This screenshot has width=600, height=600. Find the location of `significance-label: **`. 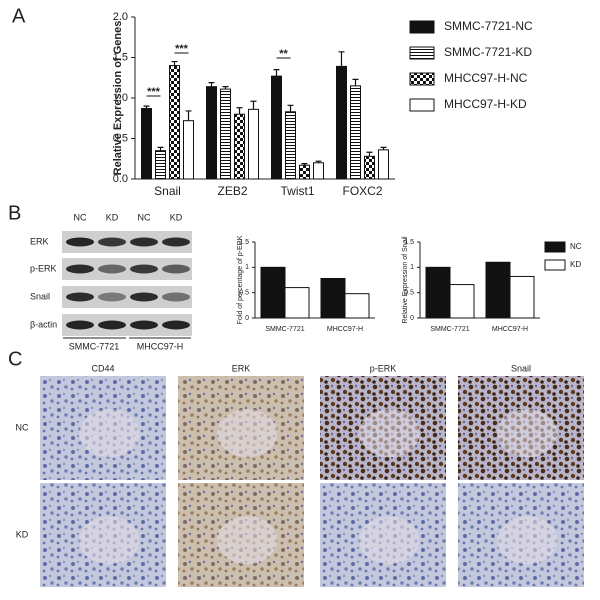

significance-label: ** is located at coordinates (283, 54).